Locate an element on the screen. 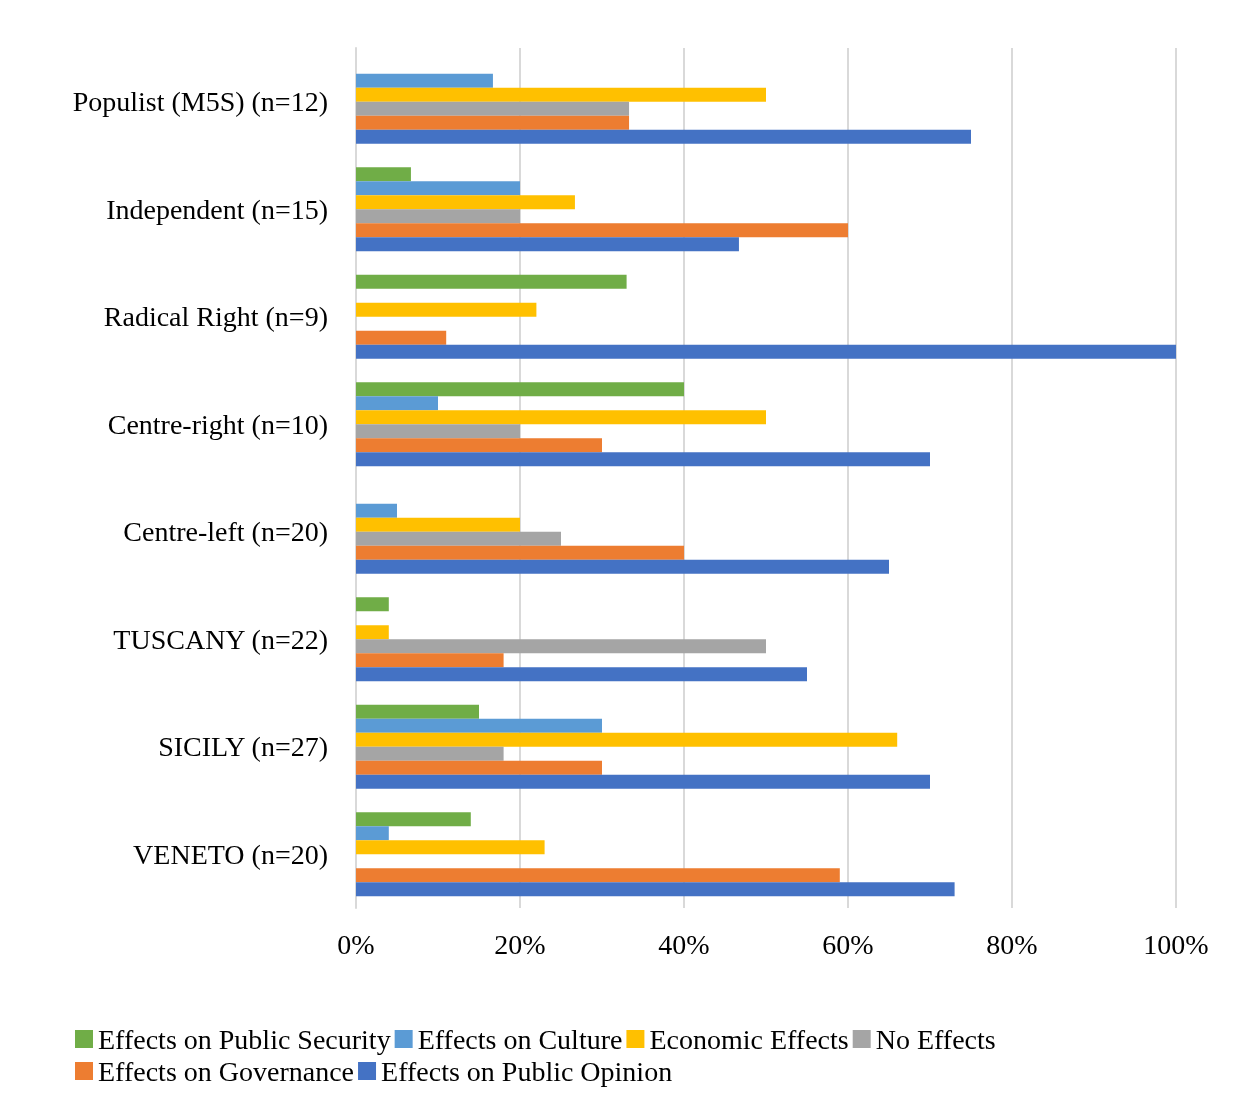  y-tick-label: Radical Right (n=9) is located at coordinates (215, 317).